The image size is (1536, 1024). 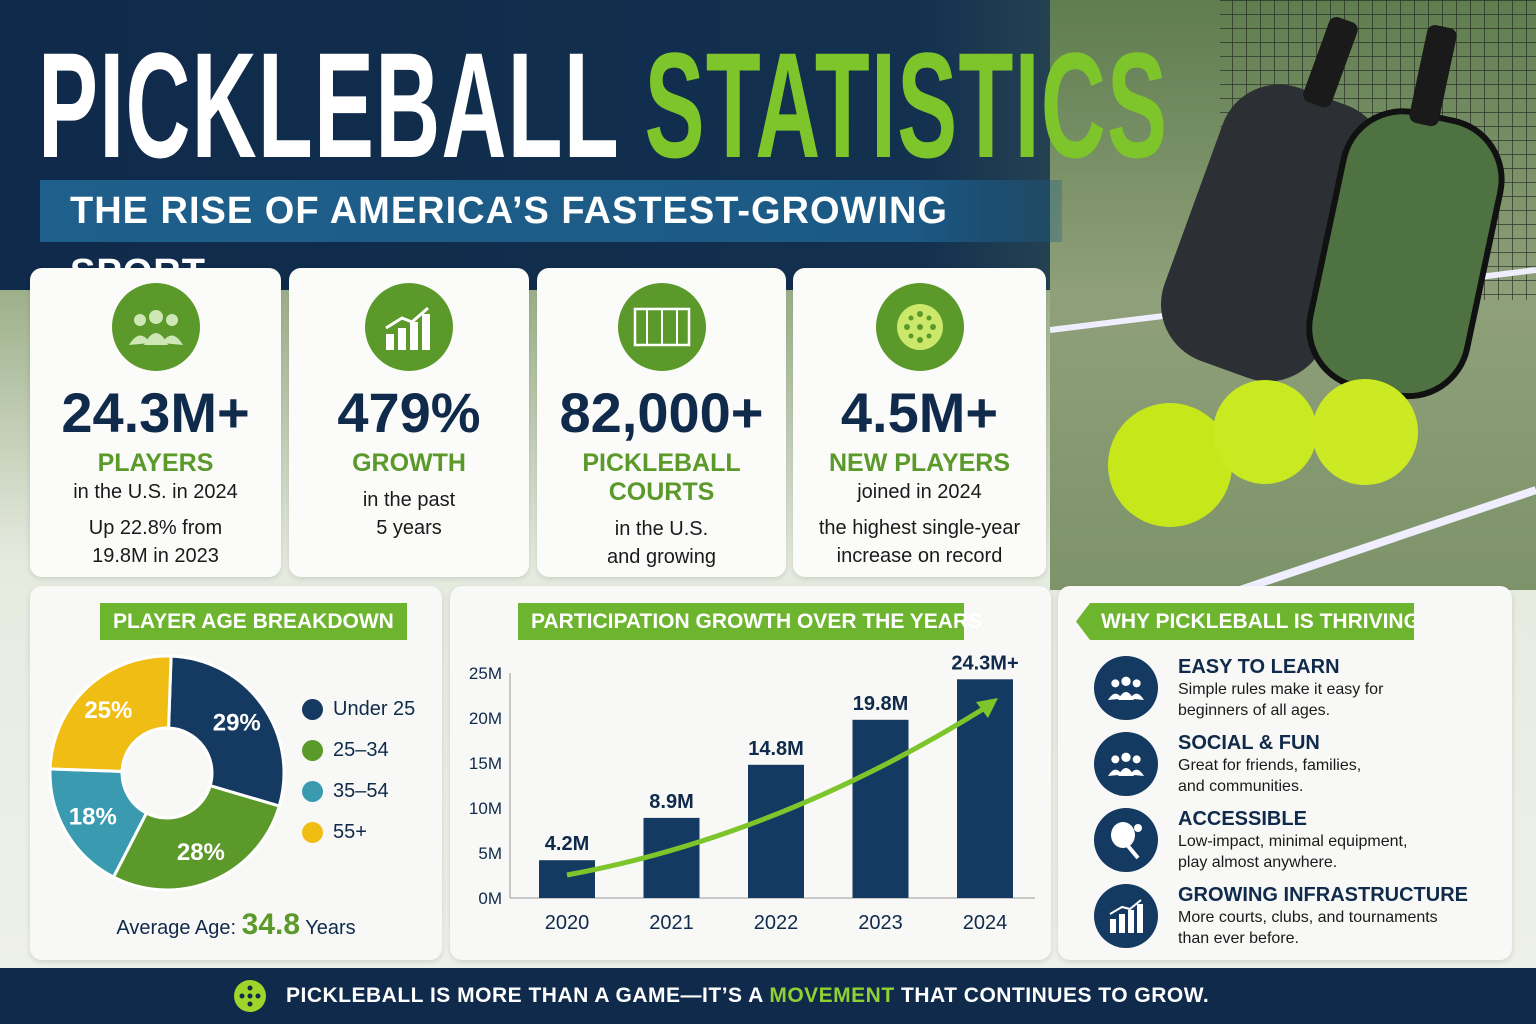 What do you see at coordinates (345, 750) in the screenshot?
I see `legend-item: 25–34` at bounding box center [345, 750].